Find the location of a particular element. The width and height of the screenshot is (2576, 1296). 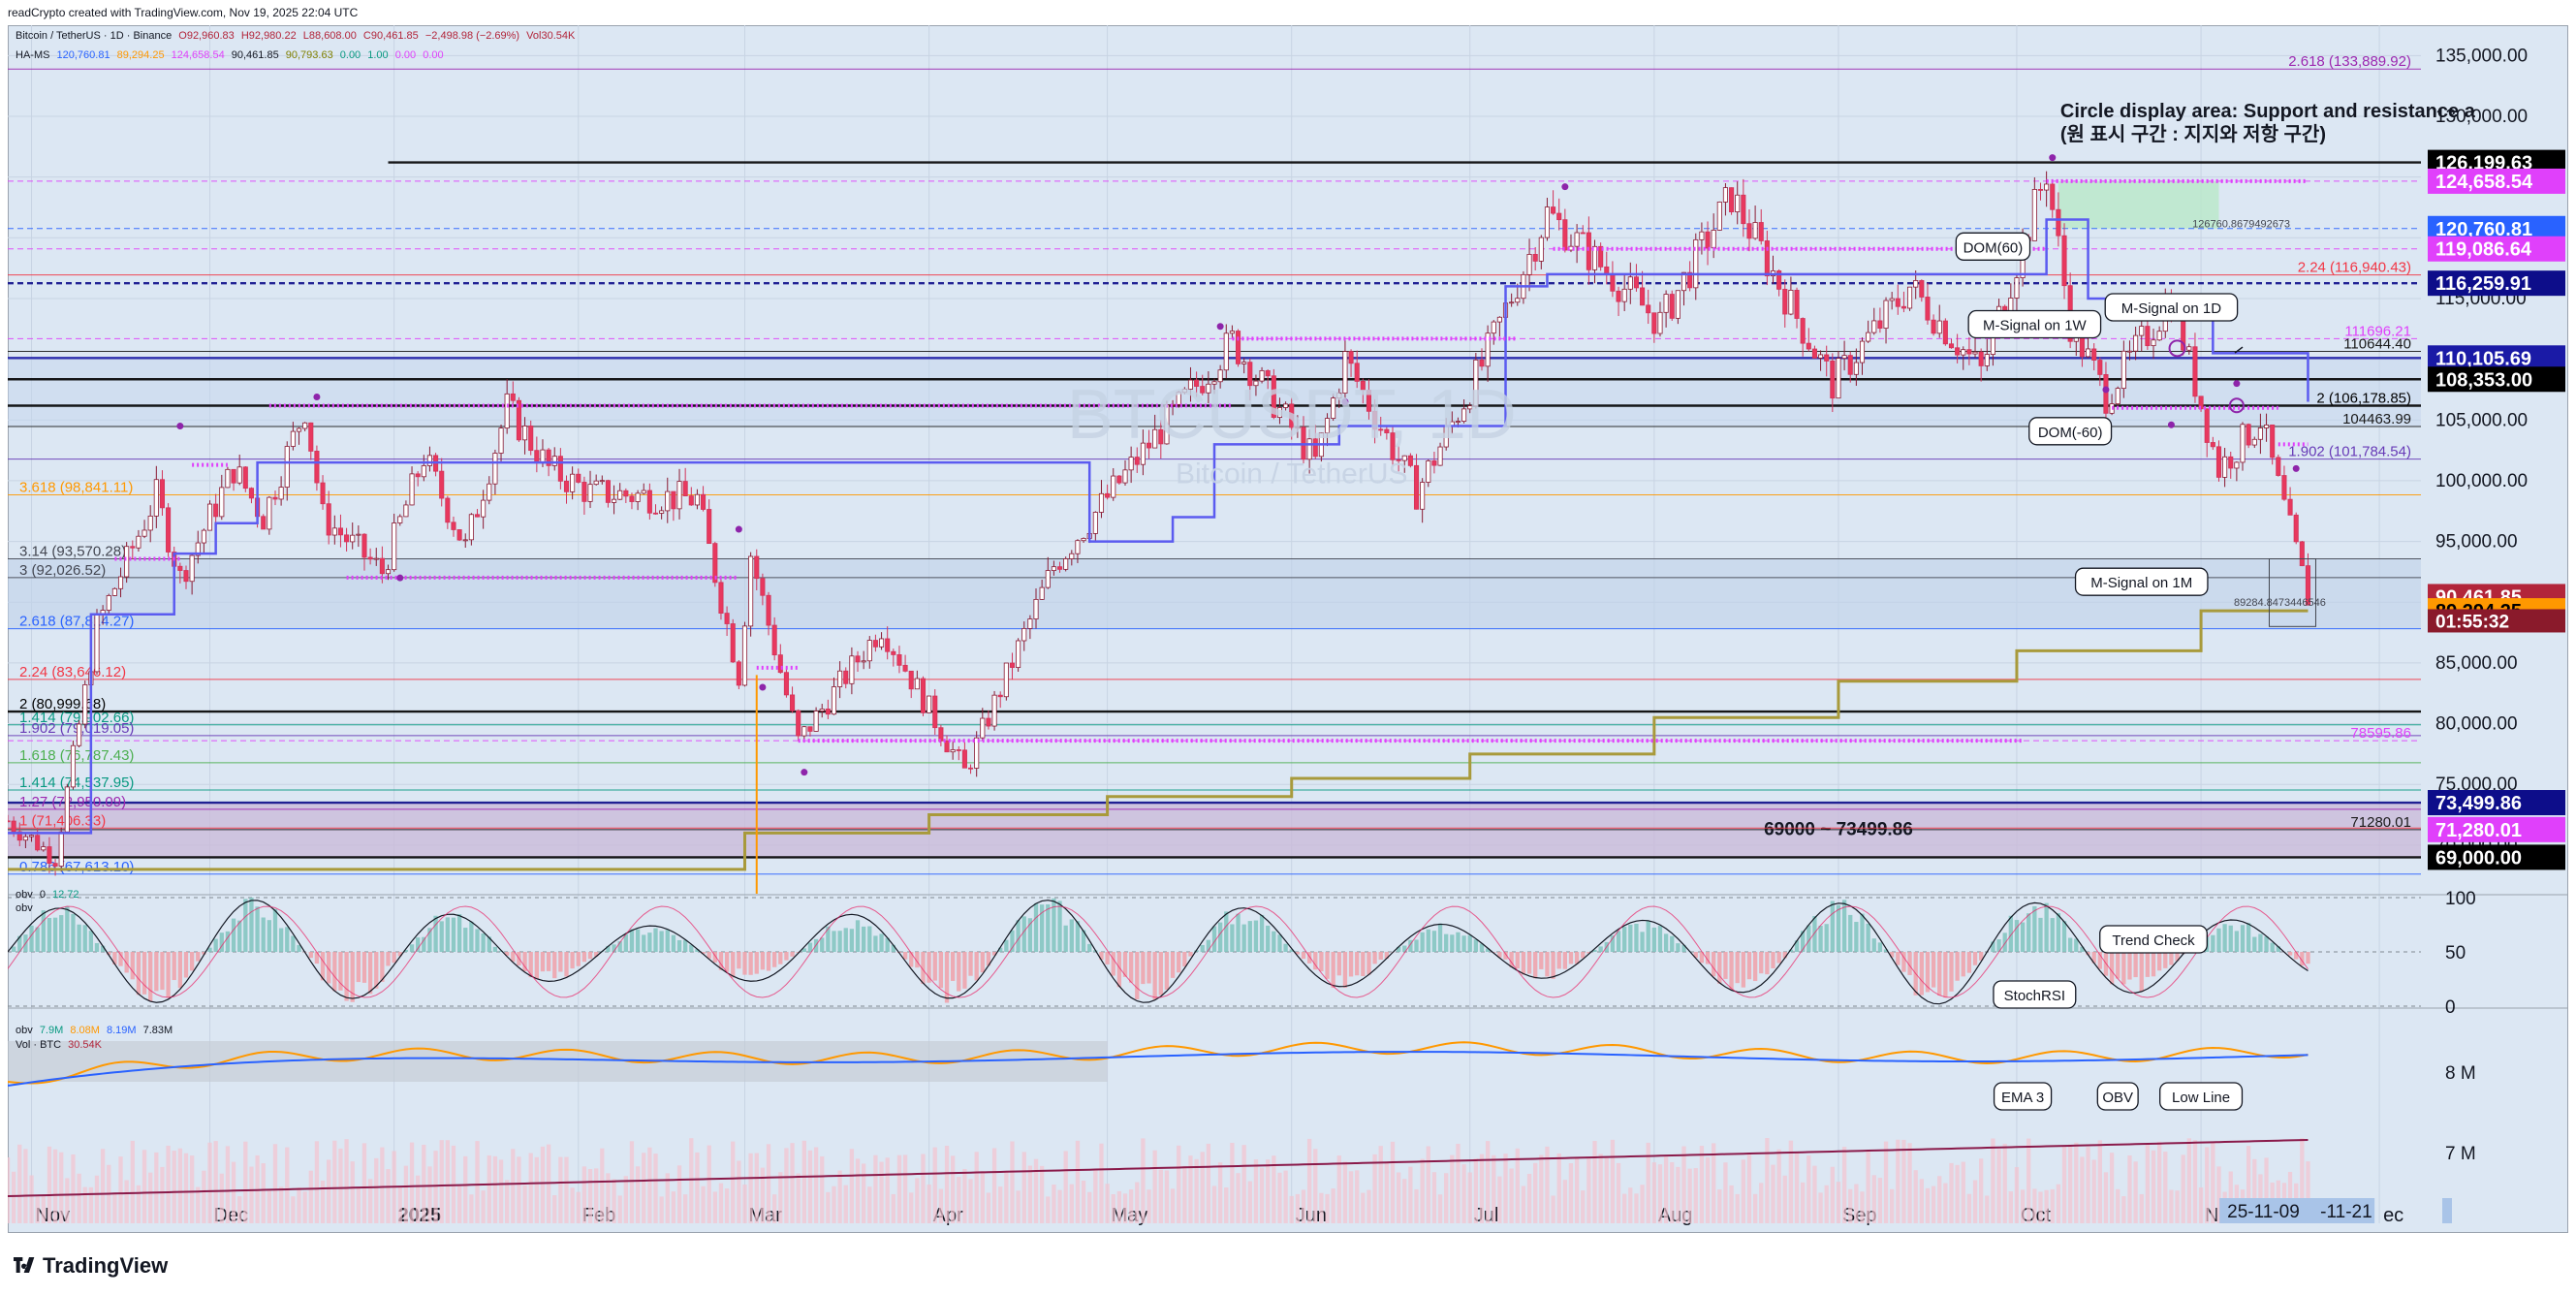

stoch-tick: 0 is located at coordinates (2450, 1008).